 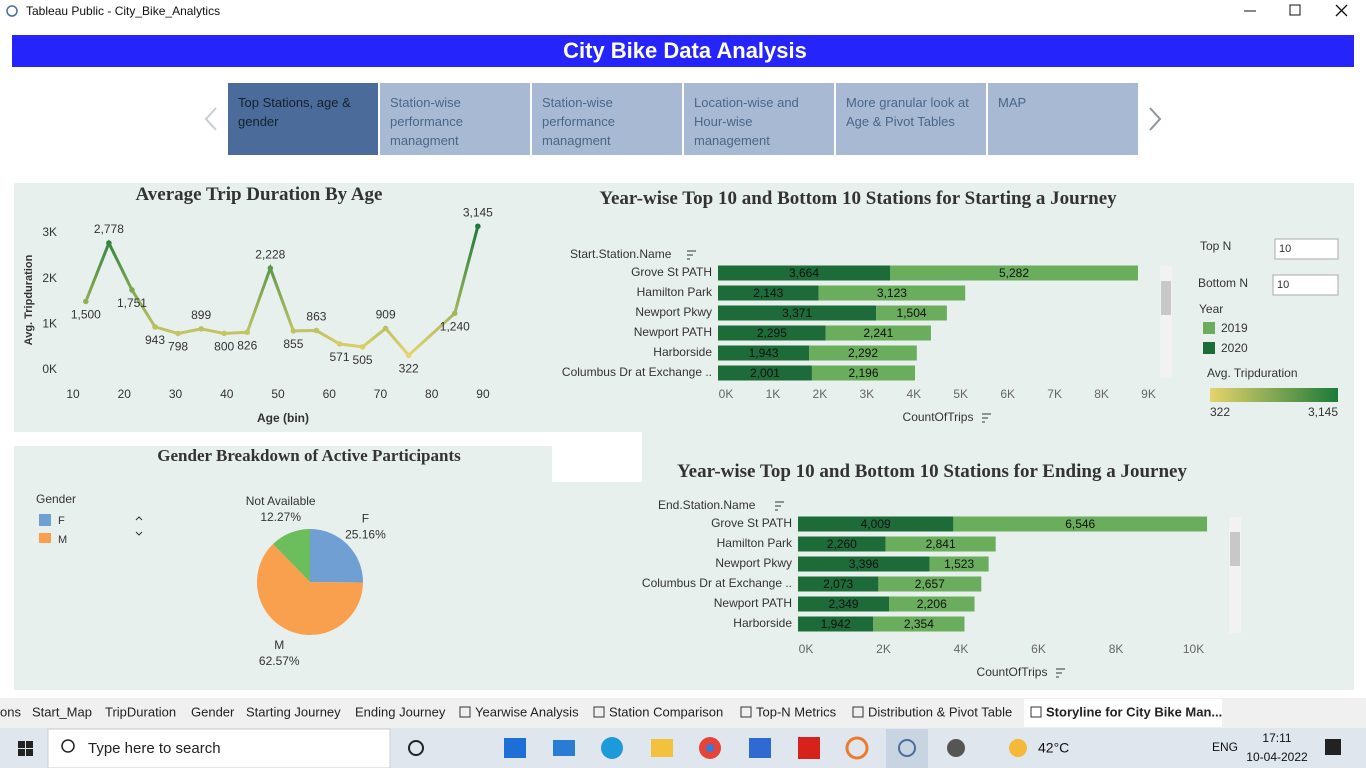 I want to click on sheet-tab: ons, so click(x=10, y=711).